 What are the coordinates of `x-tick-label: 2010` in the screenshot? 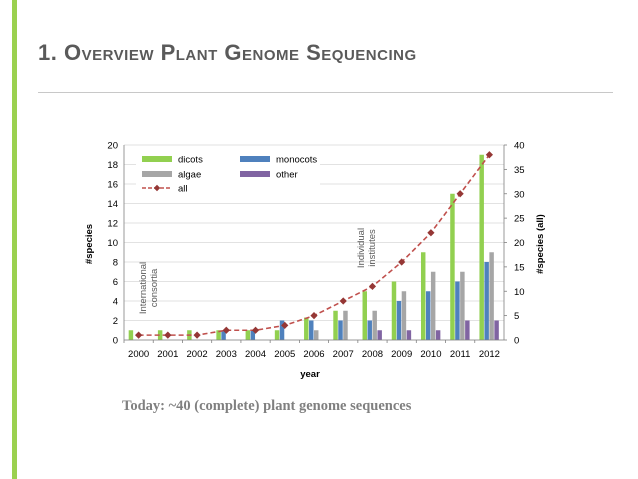 It's located at (430, 354).